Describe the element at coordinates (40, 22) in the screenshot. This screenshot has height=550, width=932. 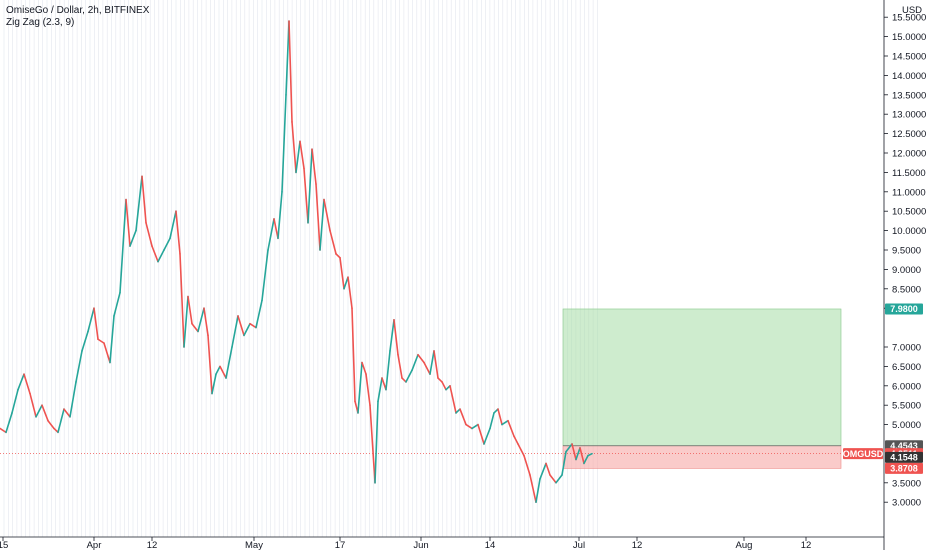
I see `indicator-label: Zig Zag (2.3, 9)` at that location.